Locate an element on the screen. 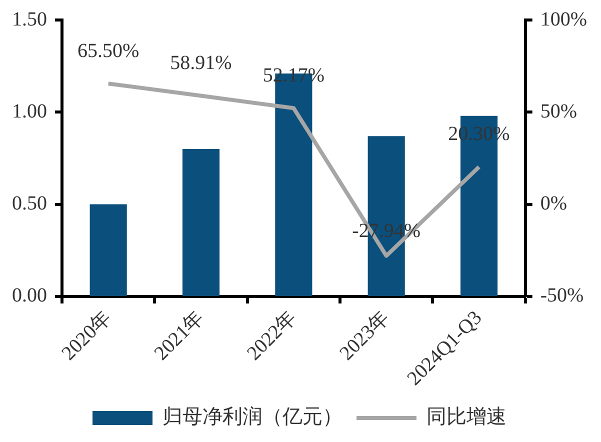 This screenshot has height=442, width=601. legend-label: 同比增速 is located at coordinates (466, 416).